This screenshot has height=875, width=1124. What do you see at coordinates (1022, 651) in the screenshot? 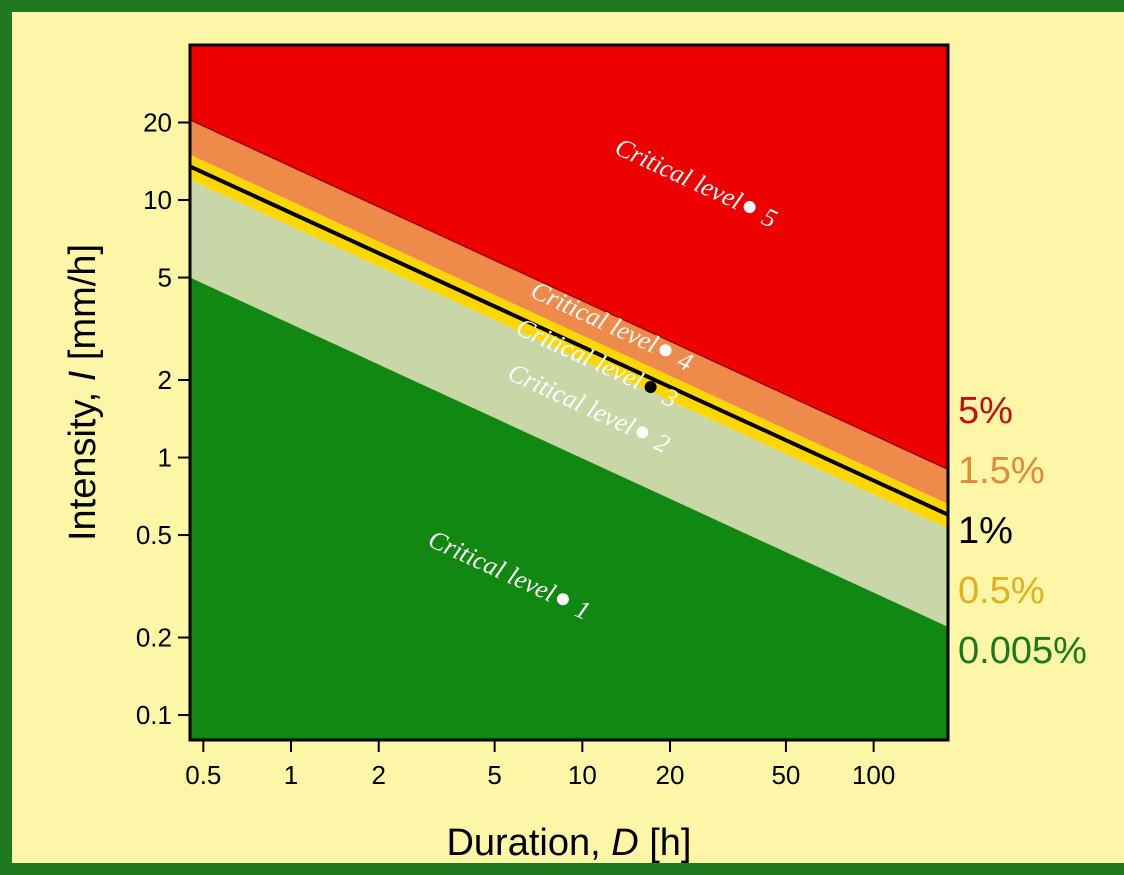
I see `threshold-label: 0.005%` at bounding box center [1022, 651].